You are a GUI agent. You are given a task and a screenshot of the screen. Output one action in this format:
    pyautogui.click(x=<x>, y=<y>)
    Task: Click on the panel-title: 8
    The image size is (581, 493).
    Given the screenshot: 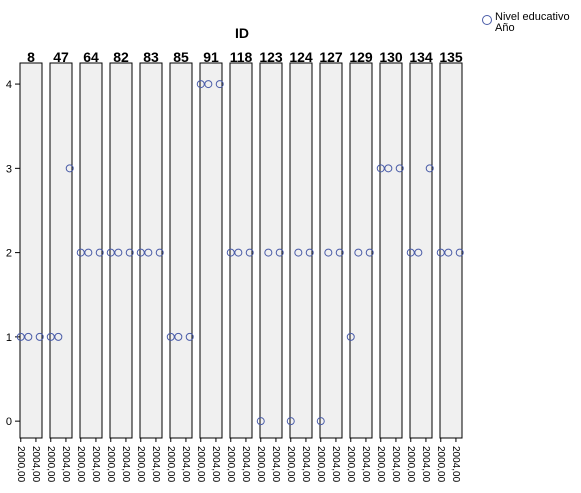 What is the action you would take?
    pyautogui.click(x=31, y=57)
    